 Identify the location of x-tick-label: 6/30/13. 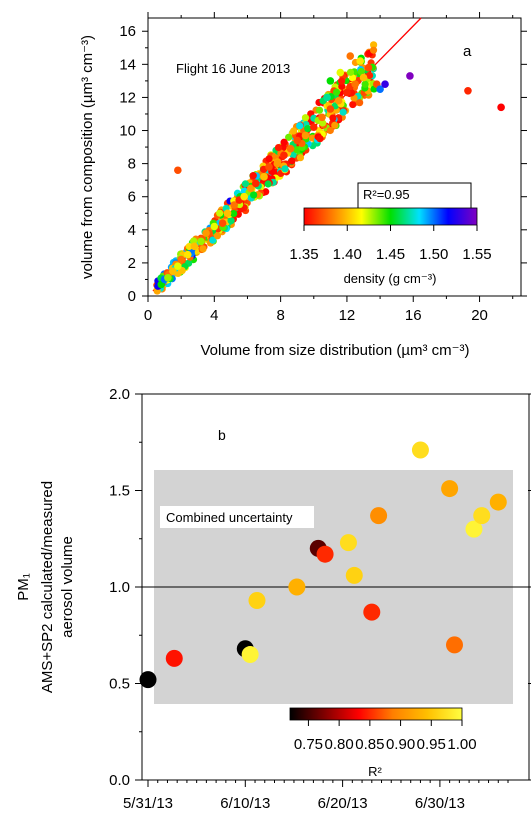
(440, 803).